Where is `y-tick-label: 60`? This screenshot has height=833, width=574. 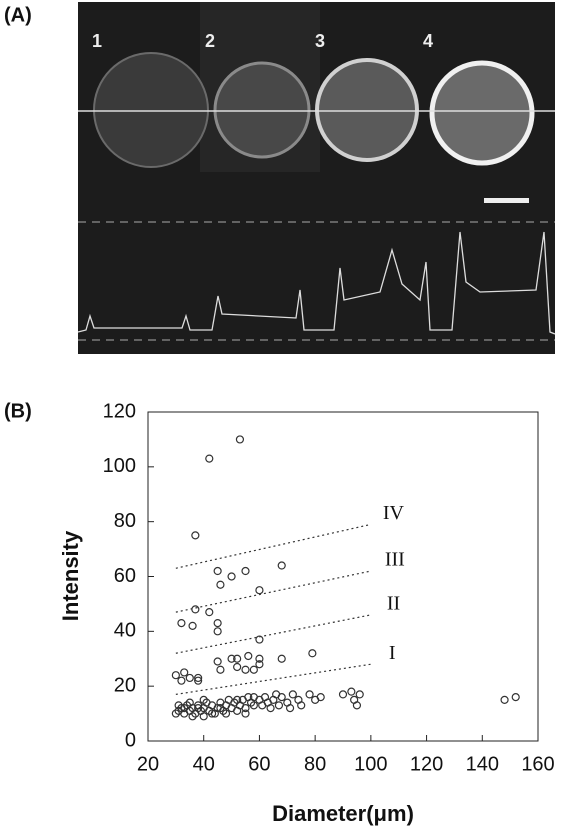
y-tick-label: 60 is located at coordinates (125, 576).